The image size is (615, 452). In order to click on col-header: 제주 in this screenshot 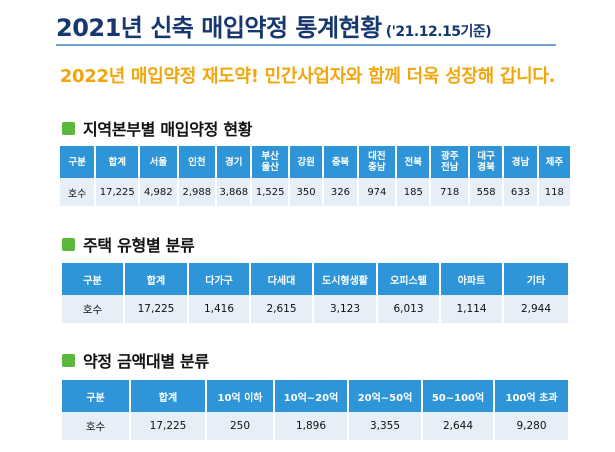, I will do `click(553, 162)`.